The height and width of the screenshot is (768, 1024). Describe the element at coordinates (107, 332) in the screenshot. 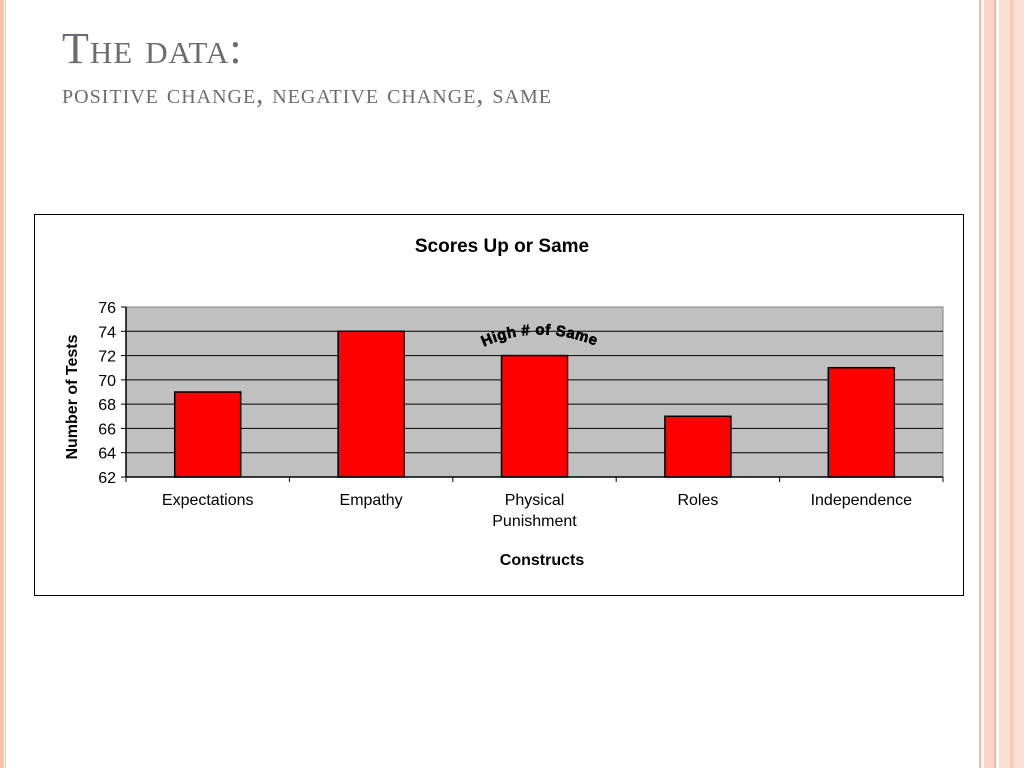

I see `y-tick-label: 74` at that location.